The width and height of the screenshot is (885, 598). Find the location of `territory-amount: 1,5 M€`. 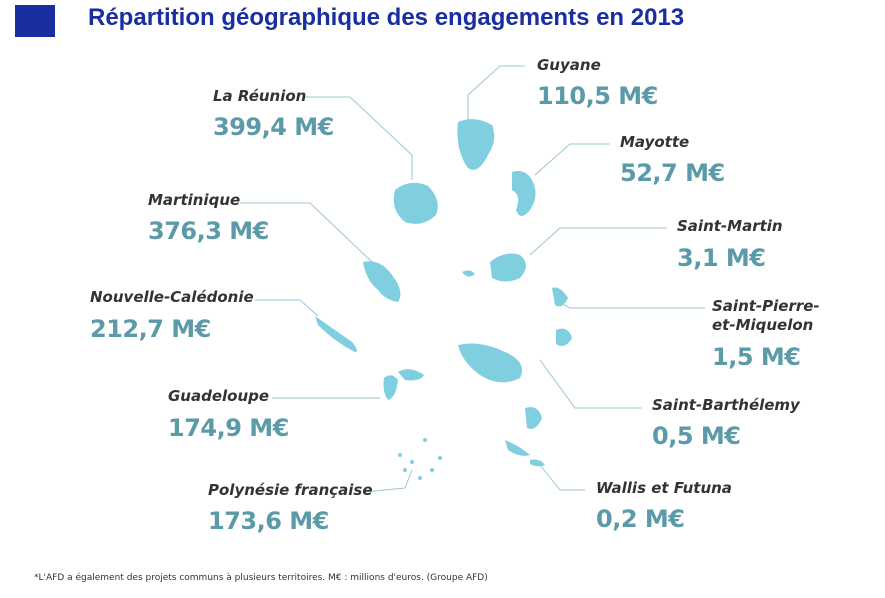

territory-amount: 1,5 M€ is located at coordinates (756, 357).